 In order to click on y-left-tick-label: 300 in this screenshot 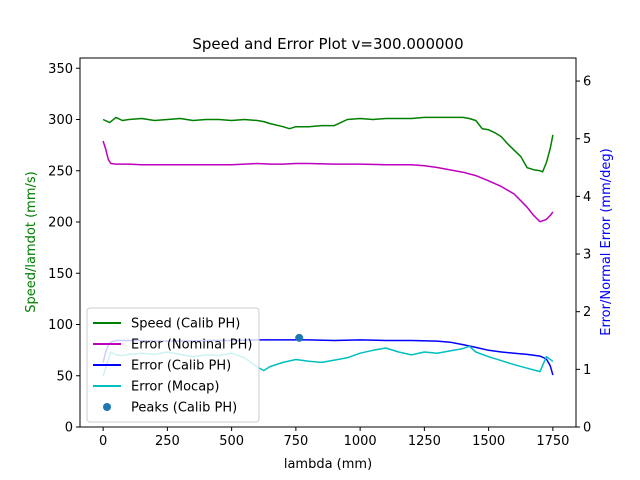, I will do `click(60, 120)`.